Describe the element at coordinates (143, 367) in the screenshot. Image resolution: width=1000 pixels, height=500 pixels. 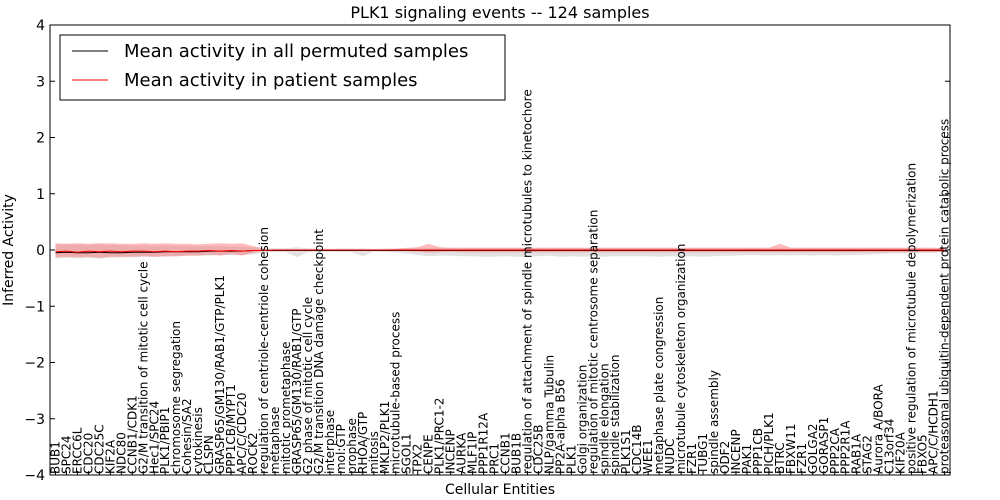
I see `x-tick-label: G2/M transition of mitotic cell cycle` at that location.